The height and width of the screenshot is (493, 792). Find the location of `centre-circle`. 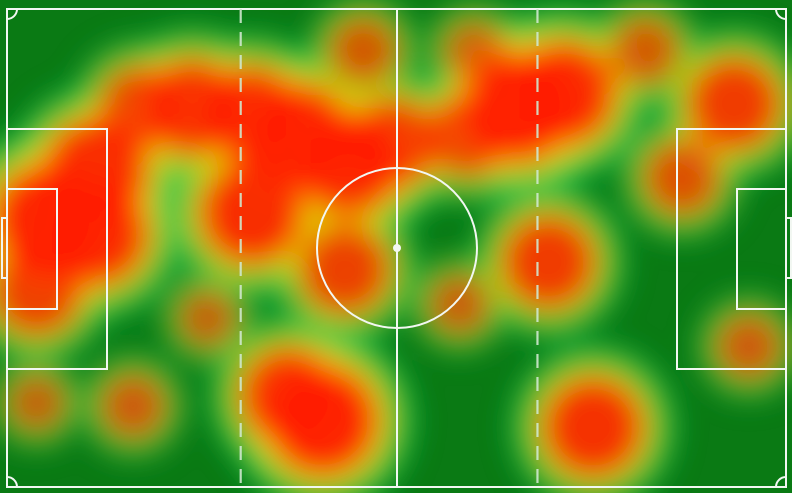

centre-circle is located at coordinates (397, 248).